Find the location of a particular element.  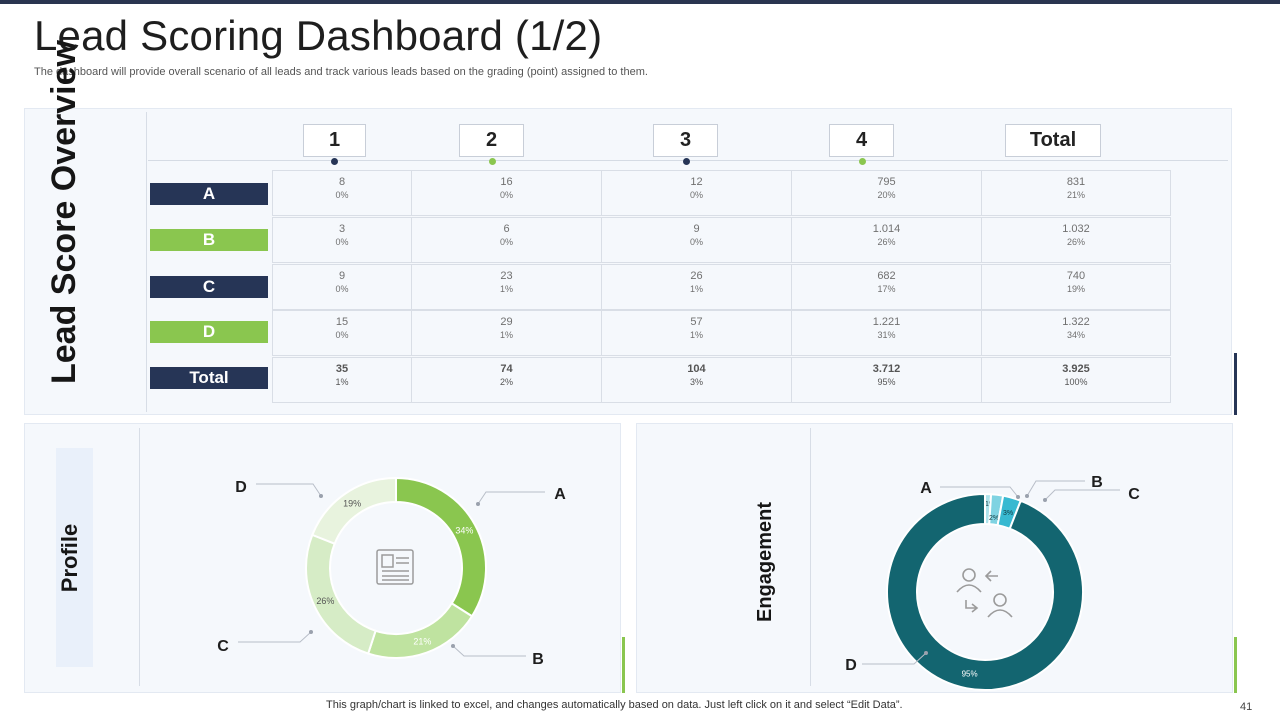

cell-value: 104 is located at coordinates (696, 369).